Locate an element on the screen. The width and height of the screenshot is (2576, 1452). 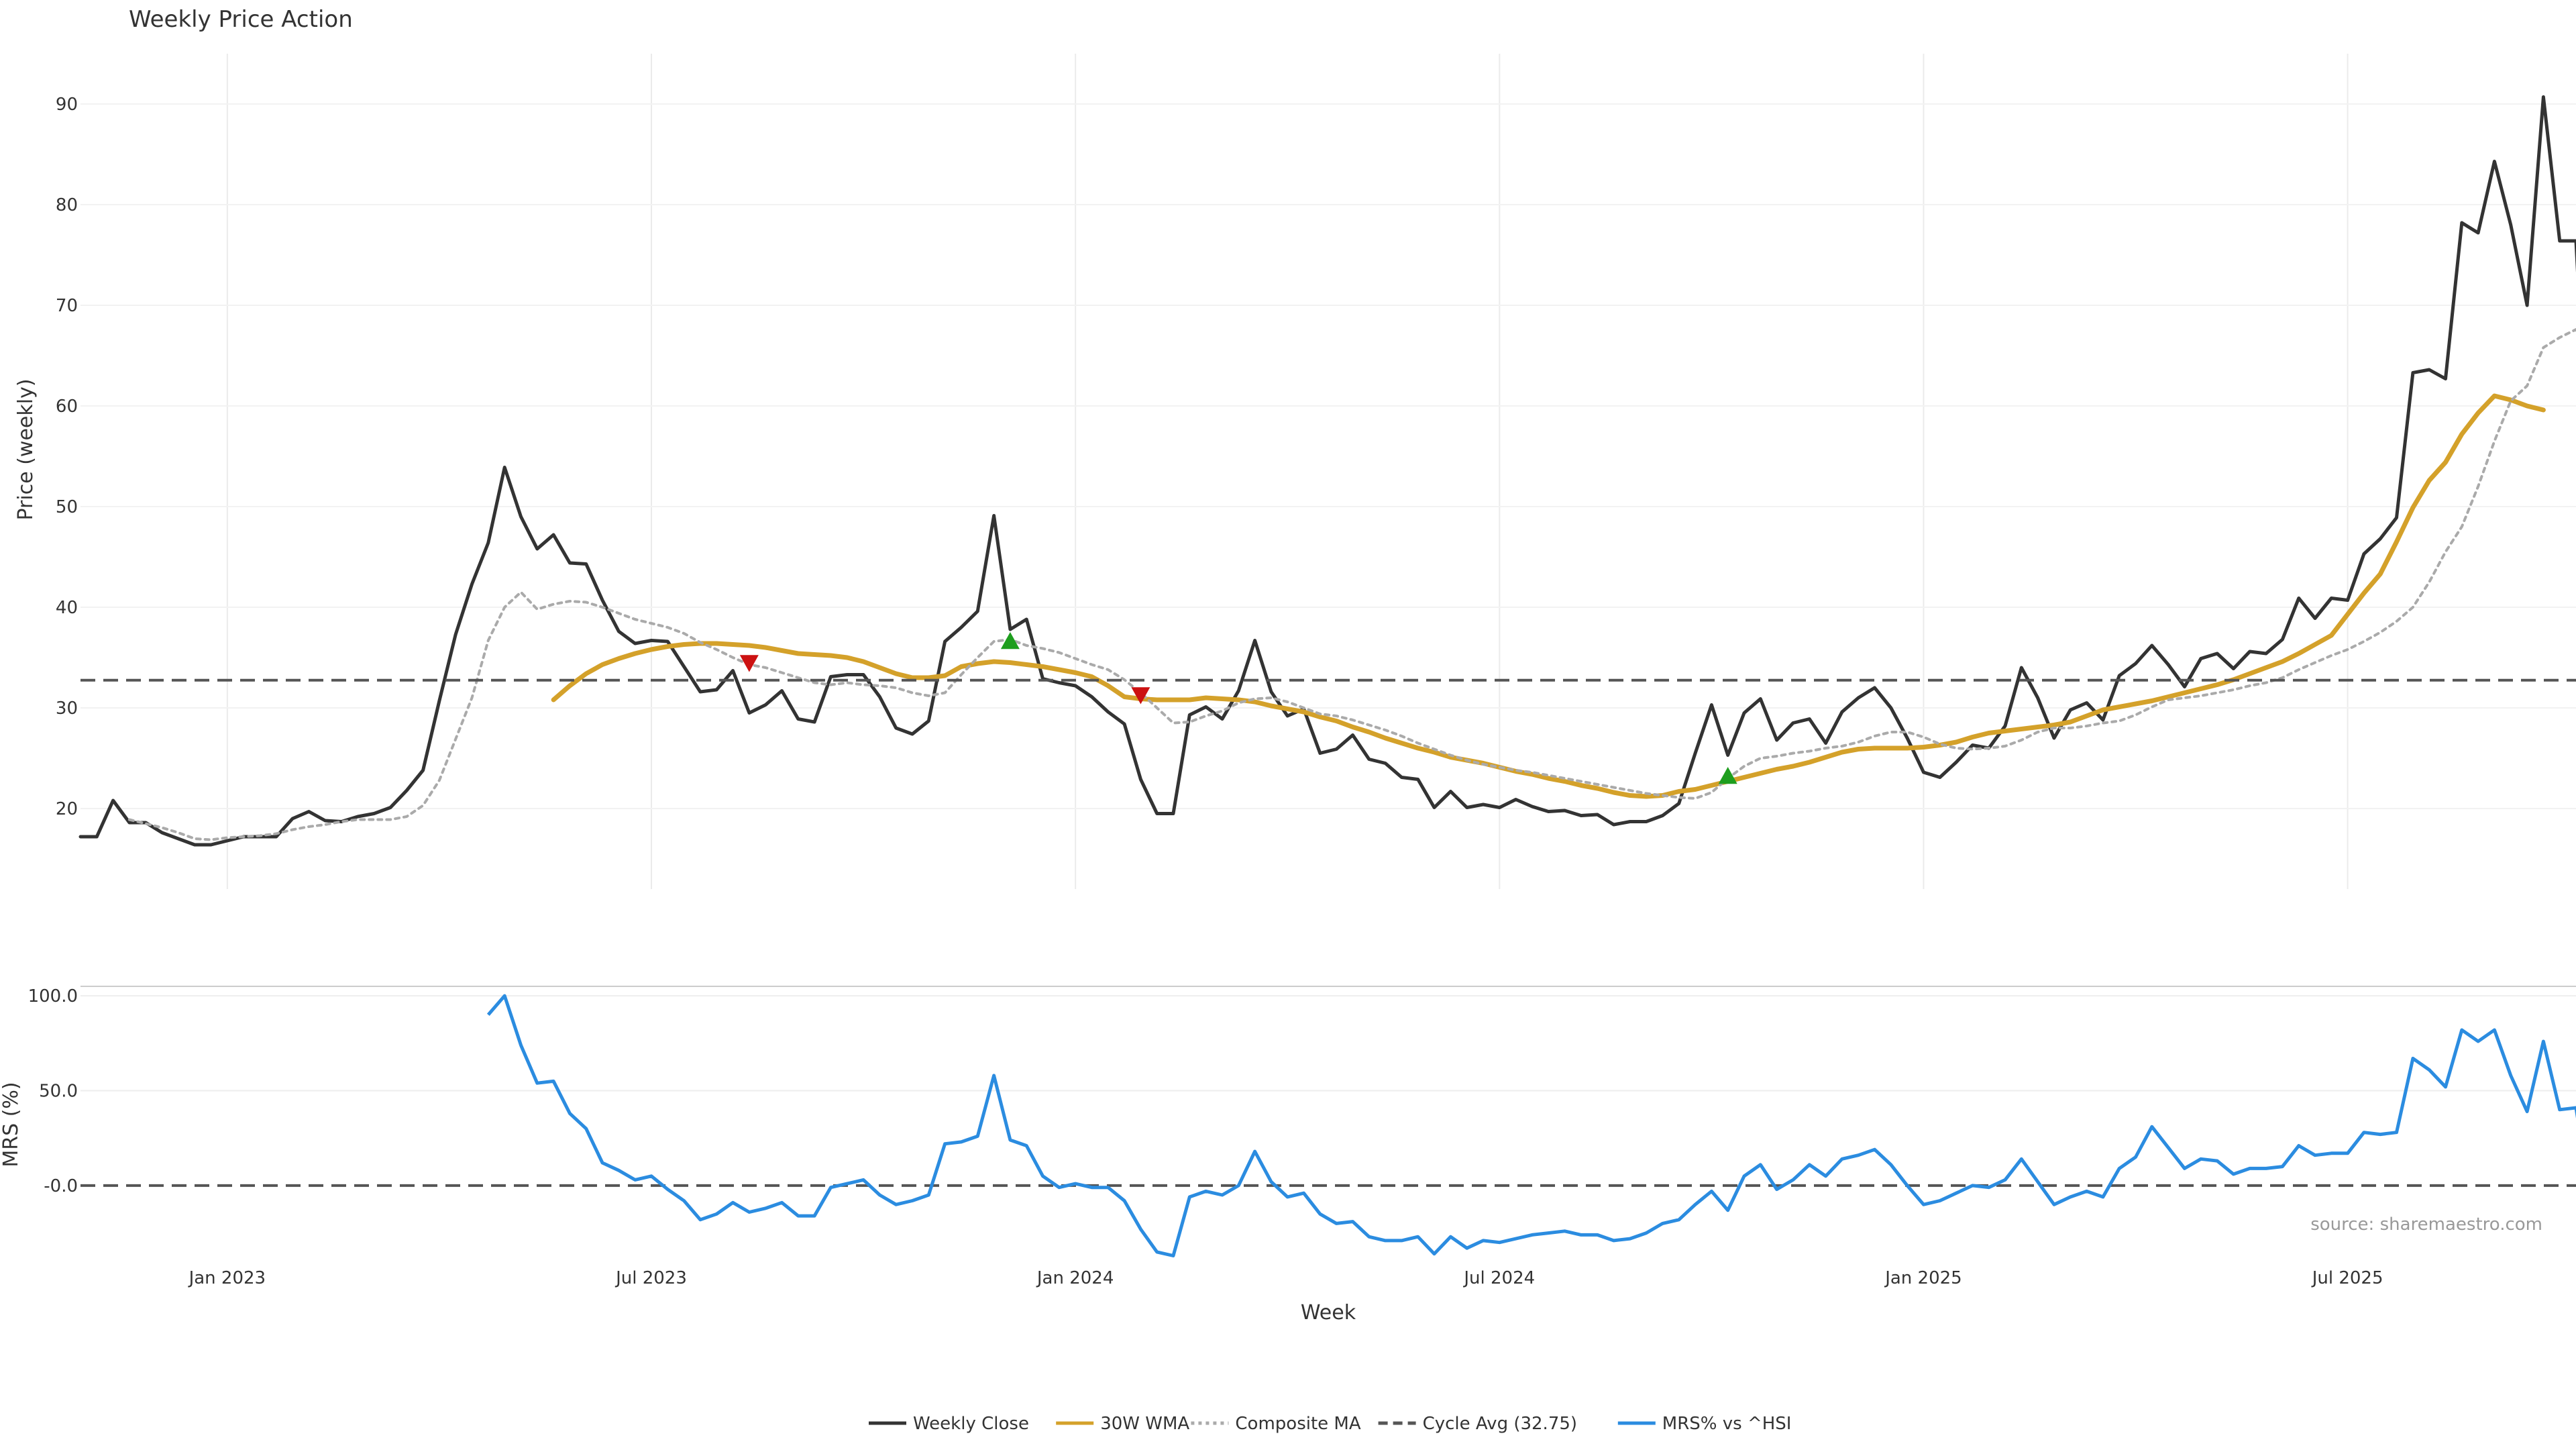
x-tick-label: Jul 2024 is located at coordinates (1498, 1278).